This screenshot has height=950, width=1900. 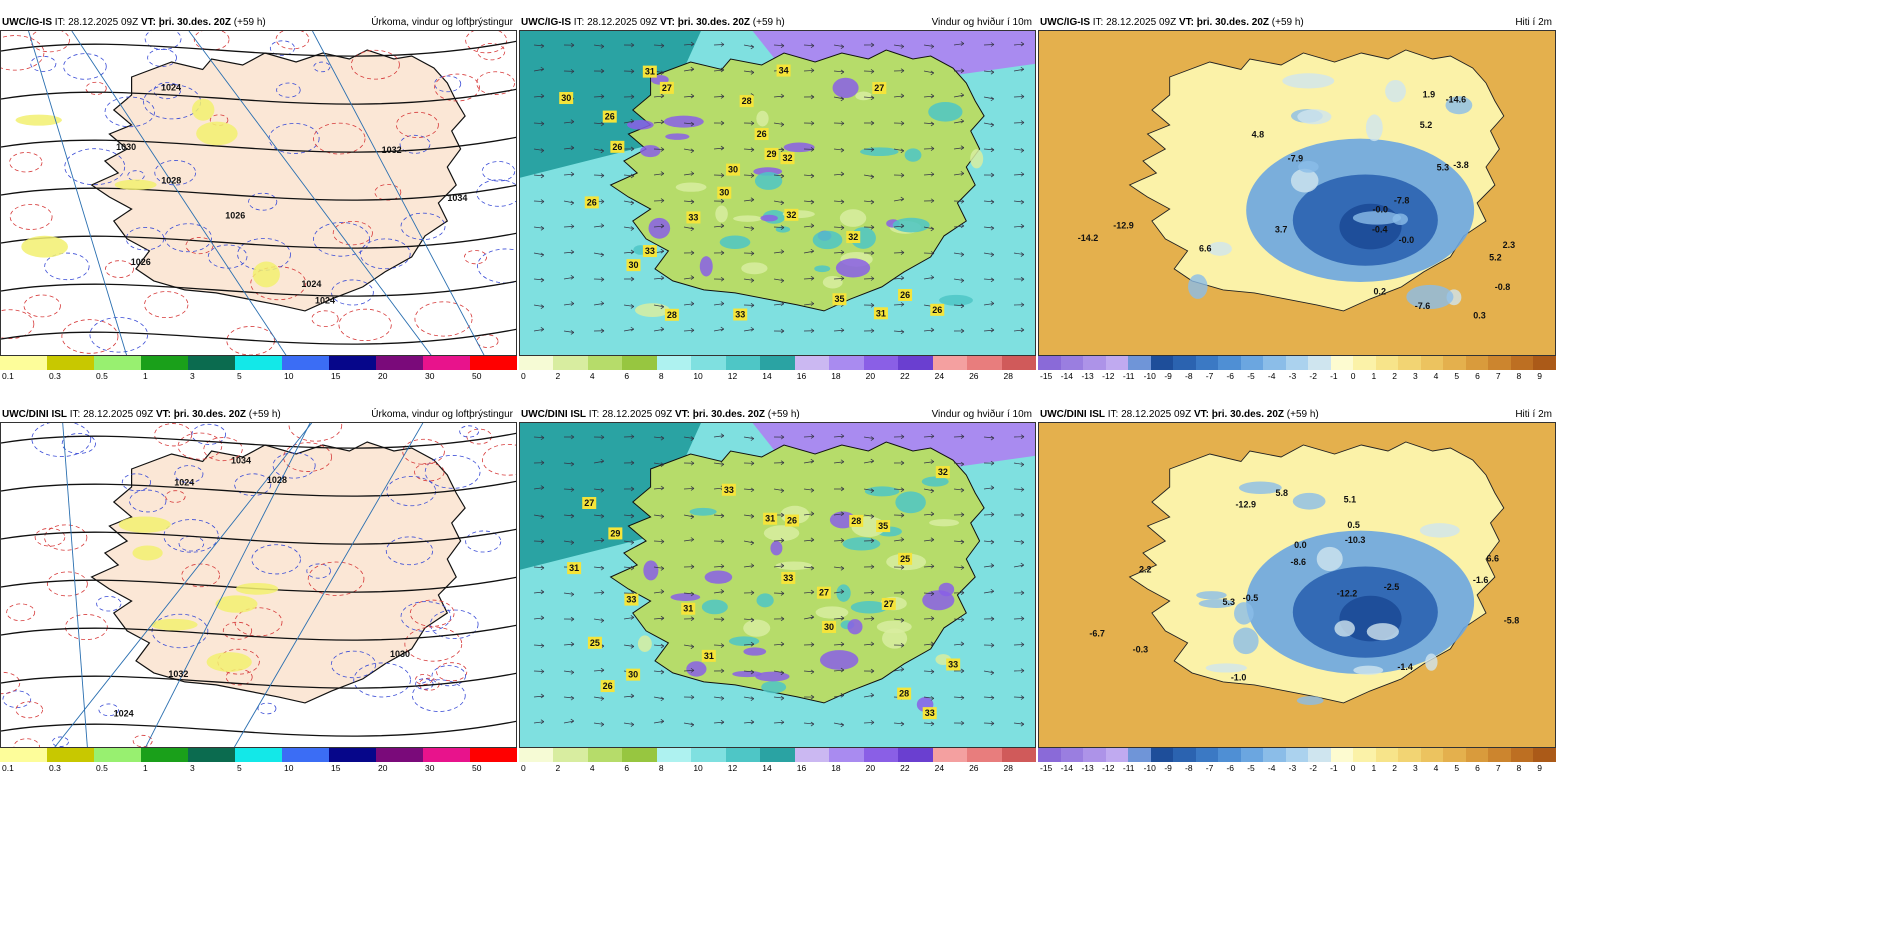 I want to click on map-value-text: -7.6, so click(x=1423, y=306).